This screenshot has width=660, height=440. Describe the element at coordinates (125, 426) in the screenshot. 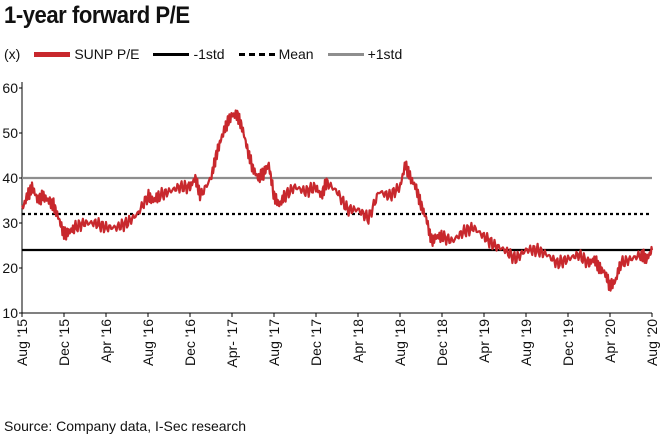

I see `source-note: Source: Company data, I-Sec research` at that location.